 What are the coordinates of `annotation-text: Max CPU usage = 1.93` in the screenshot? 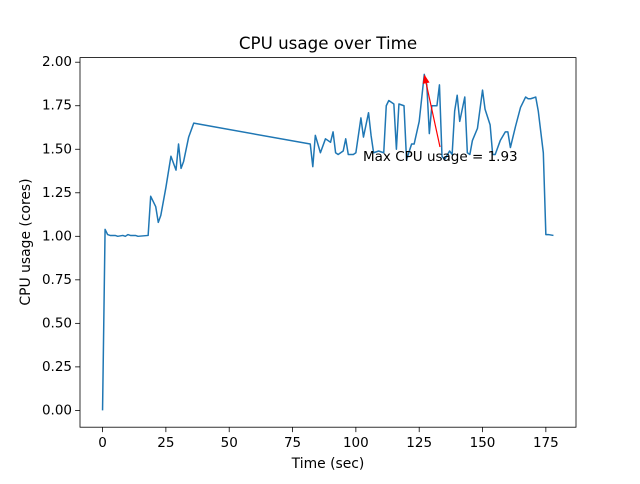 It's located at (440, 157).